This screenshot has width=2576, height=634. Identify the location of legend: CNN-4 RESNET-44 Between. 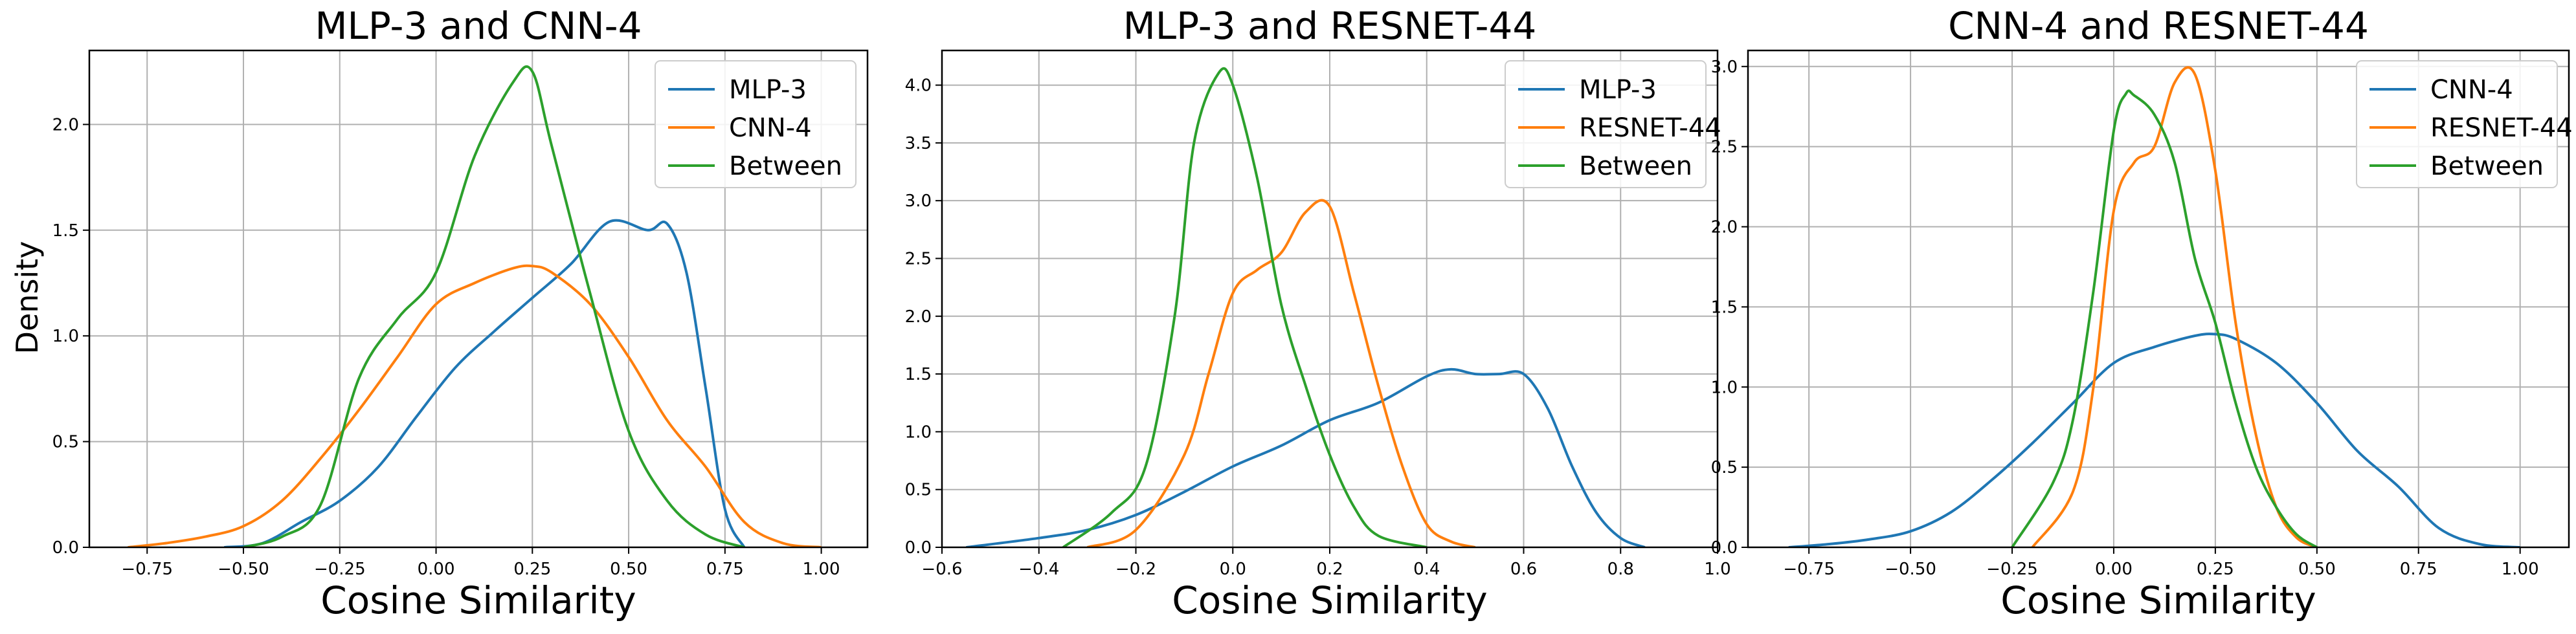
(2464, 124).